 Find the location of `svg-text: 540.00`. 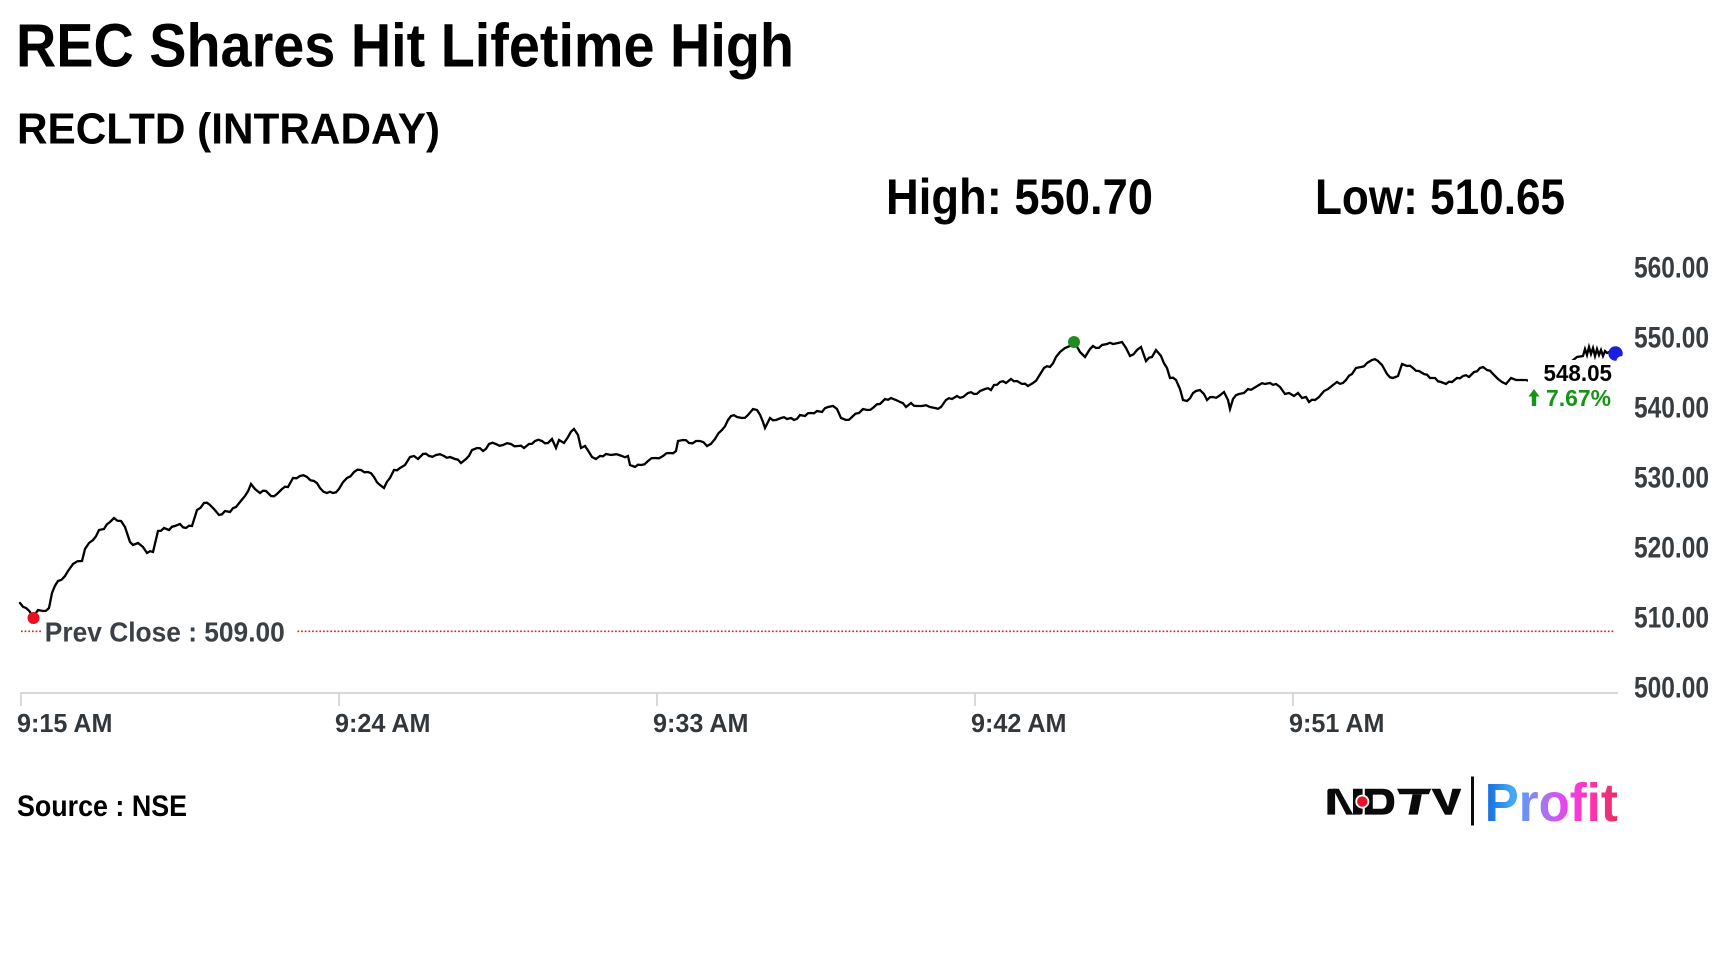

svg-text: 540.00 is located at coordinates (1671, 408).